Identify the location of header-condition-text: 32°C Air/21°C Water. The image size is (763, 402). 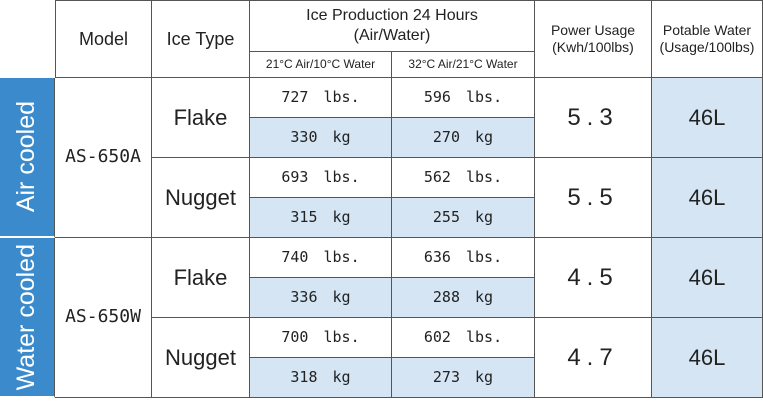
(463, 64).